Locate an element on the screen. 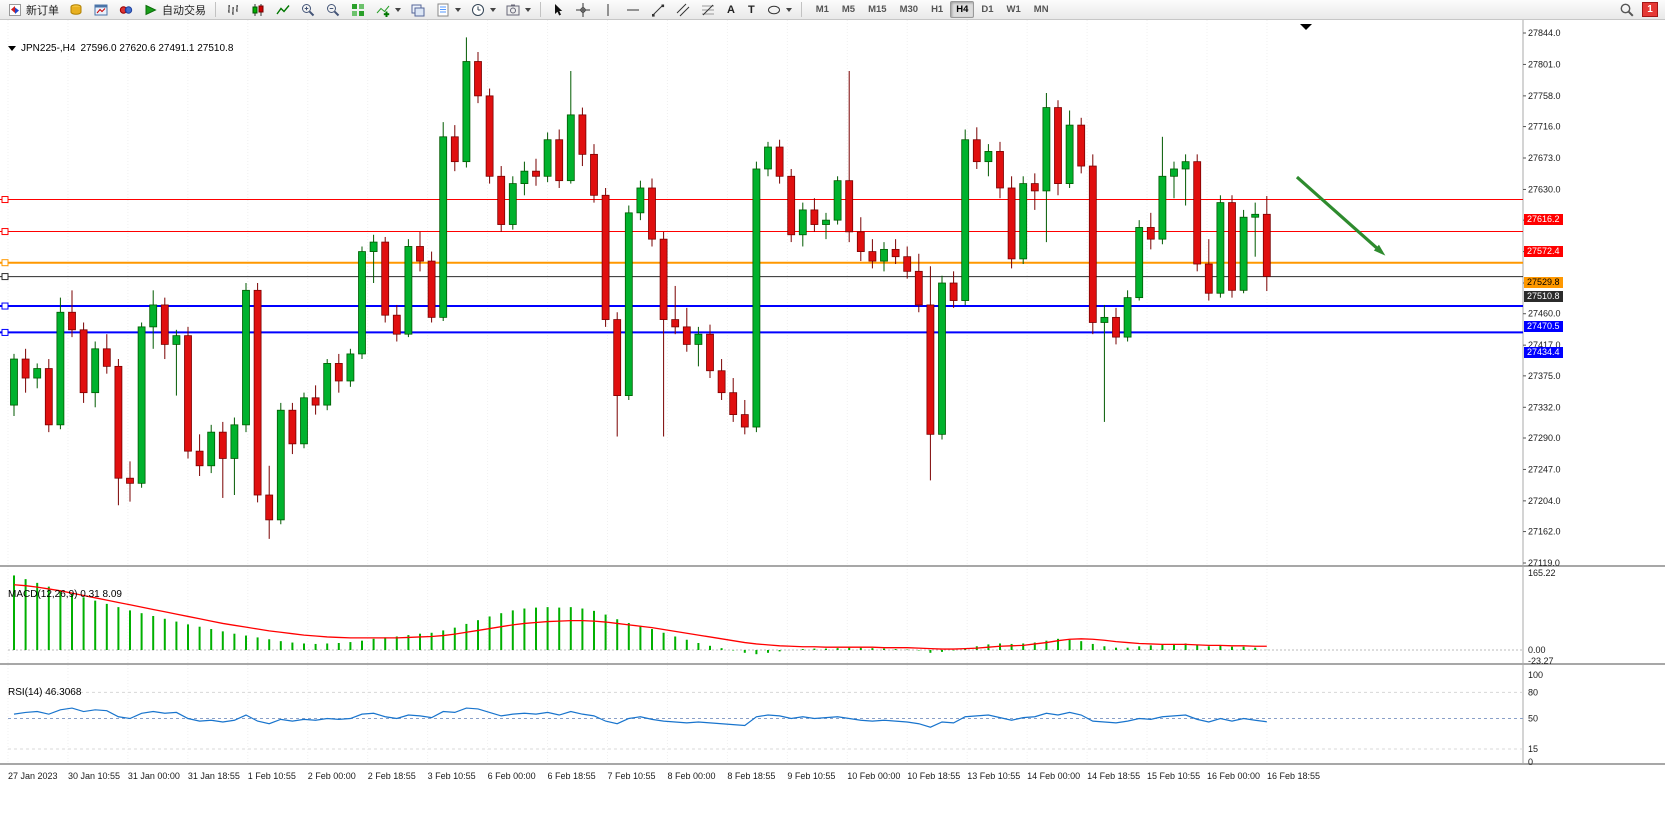 Image resolution: width=1665 pixels, height=837 pixels. rsi-axis-label: 50 is located at coordinates (1533, 719).